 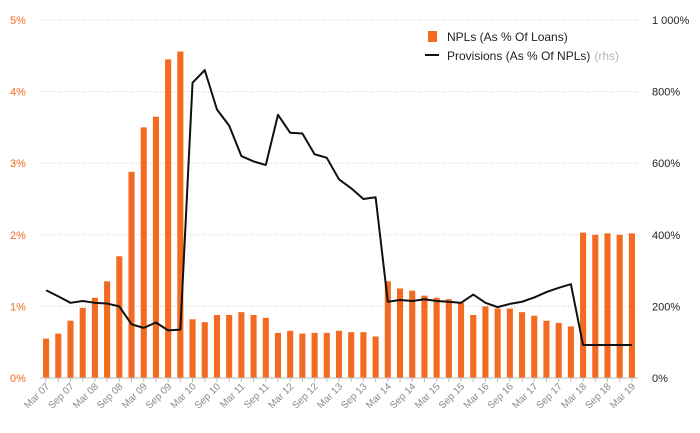 What do you see at coordinates (18, 379) in the screenshot?
I see `y-left-tick-label: 0%` at bounding box center [18, 379].